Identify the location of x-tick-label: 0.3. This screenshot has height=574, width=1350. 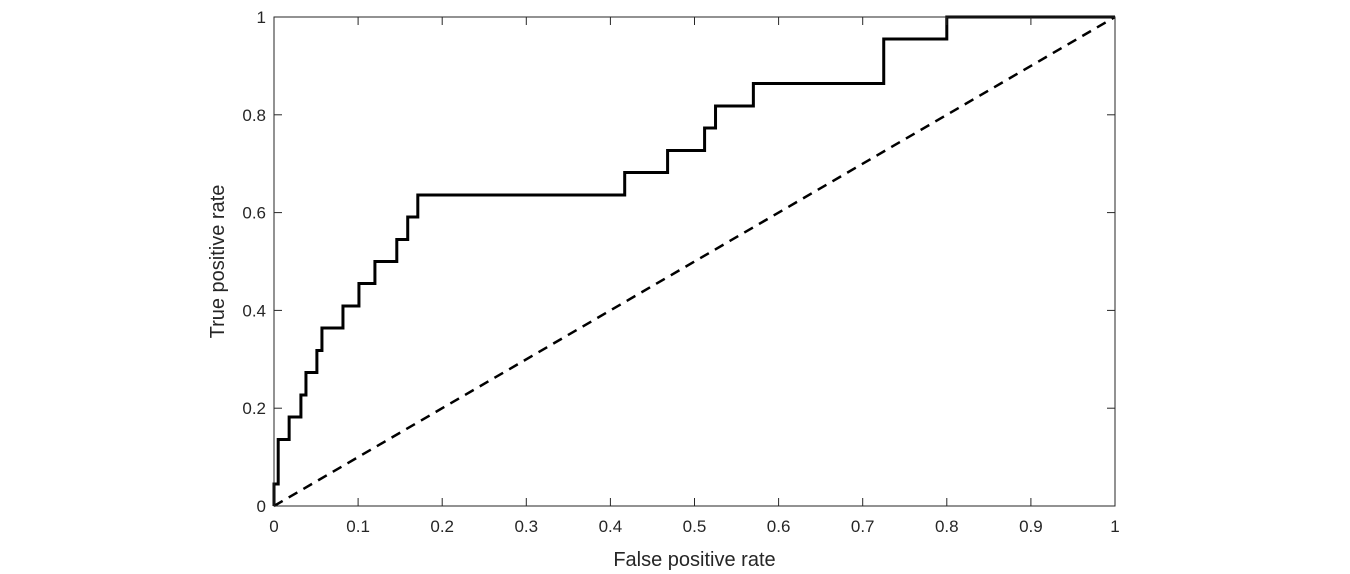
(526, 526).